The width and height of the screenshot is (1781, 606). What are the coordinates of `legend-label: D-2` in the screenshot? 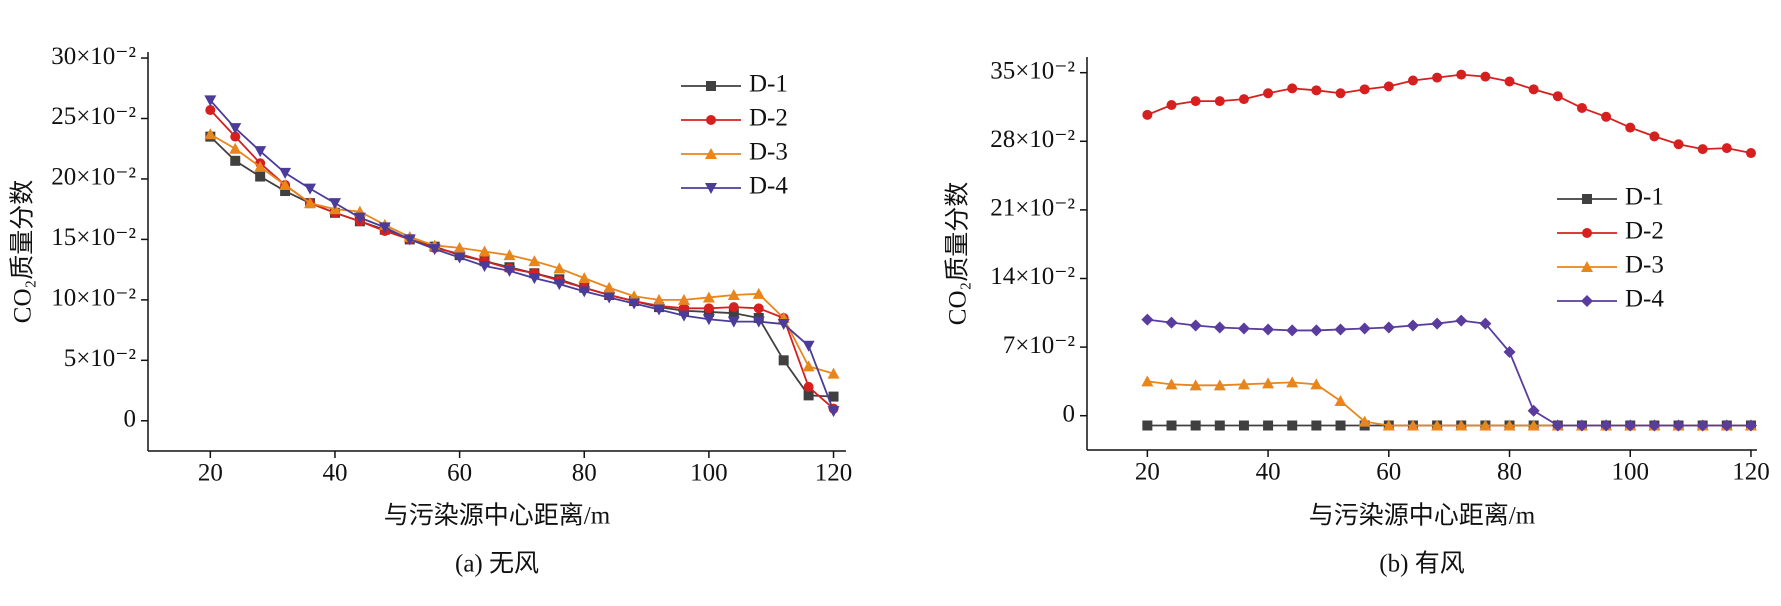 It's located at (768, 118).